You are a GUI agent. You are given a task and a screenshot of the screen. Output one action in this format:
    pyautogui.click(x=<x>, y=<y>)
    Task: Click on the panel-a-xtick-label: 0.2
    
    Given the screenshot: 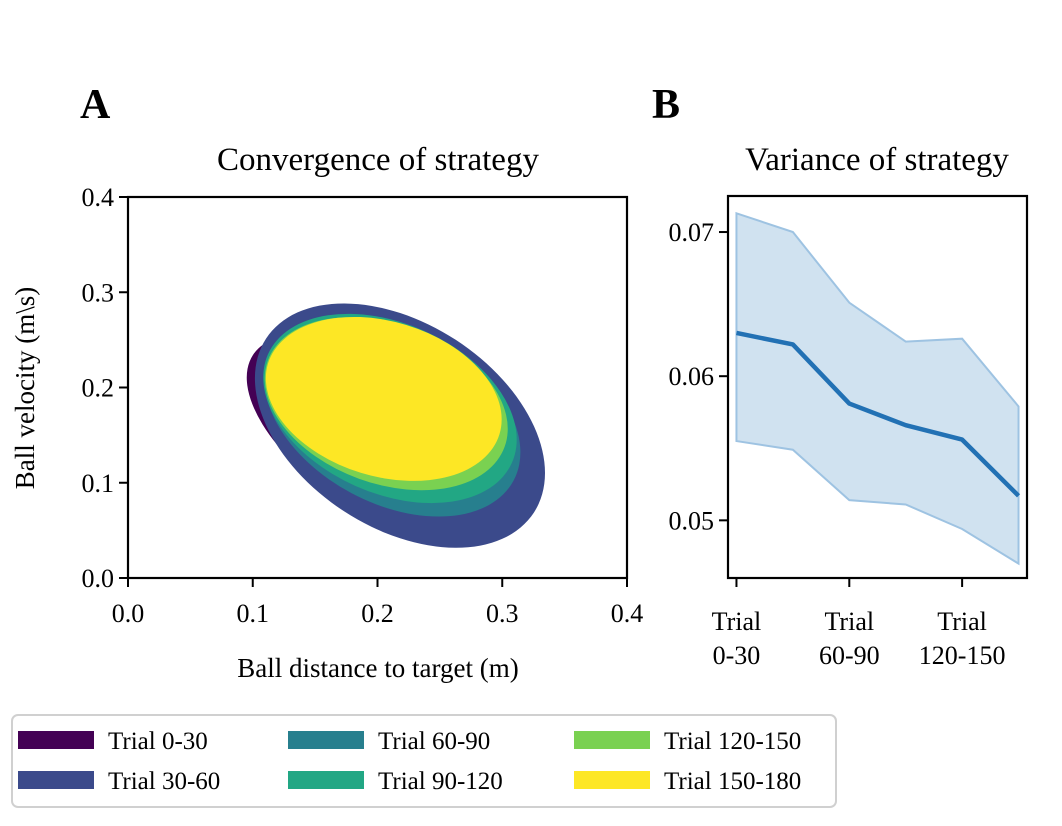 What is the action you would take?
    pyautogui.click(x=377, y=613)
    